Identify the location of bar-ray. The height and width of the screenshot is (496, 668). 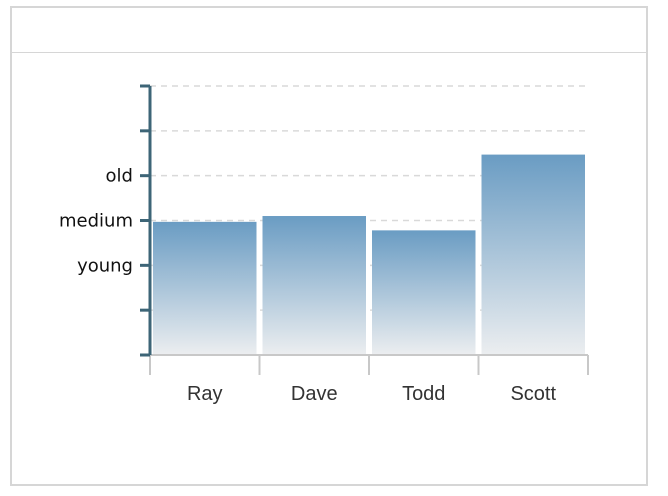
(205, 288).